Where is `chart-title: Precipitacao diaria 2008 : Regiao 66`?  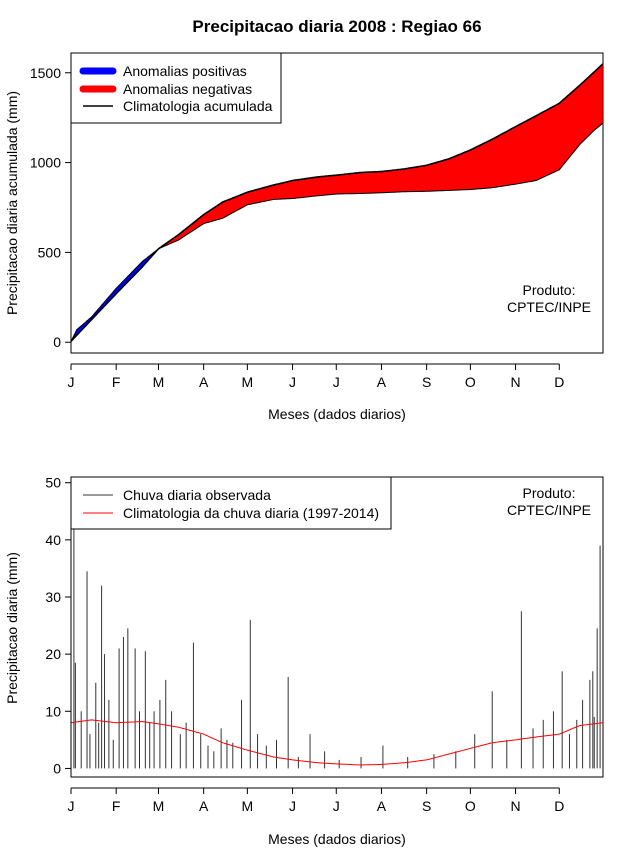 chart-title: Precipitacao diaria 2008 : Regiao 66 is located at coordinates (336, 26).